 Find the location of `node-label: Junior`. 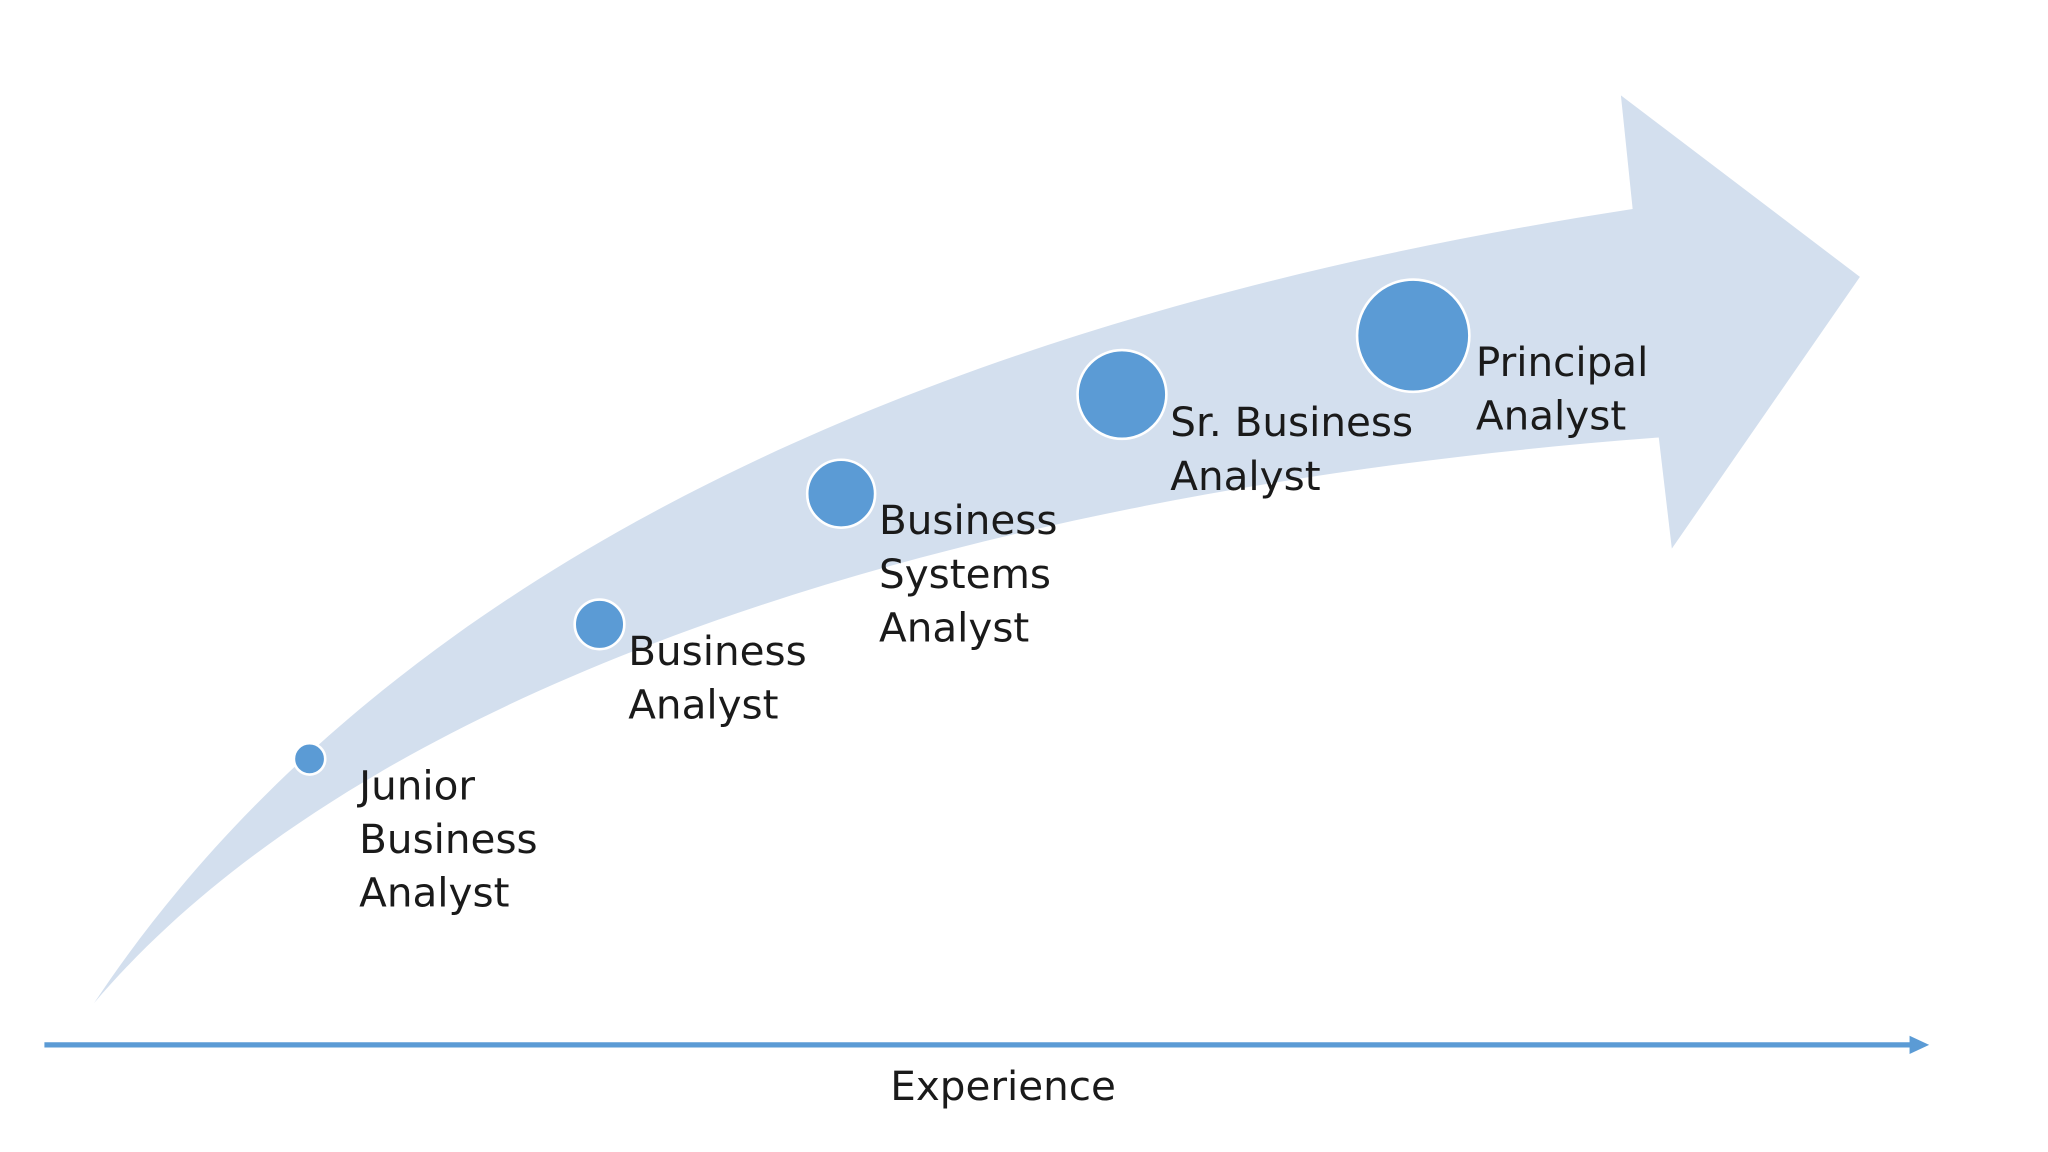

node-label: Junior is located at coordinates (415, 785).